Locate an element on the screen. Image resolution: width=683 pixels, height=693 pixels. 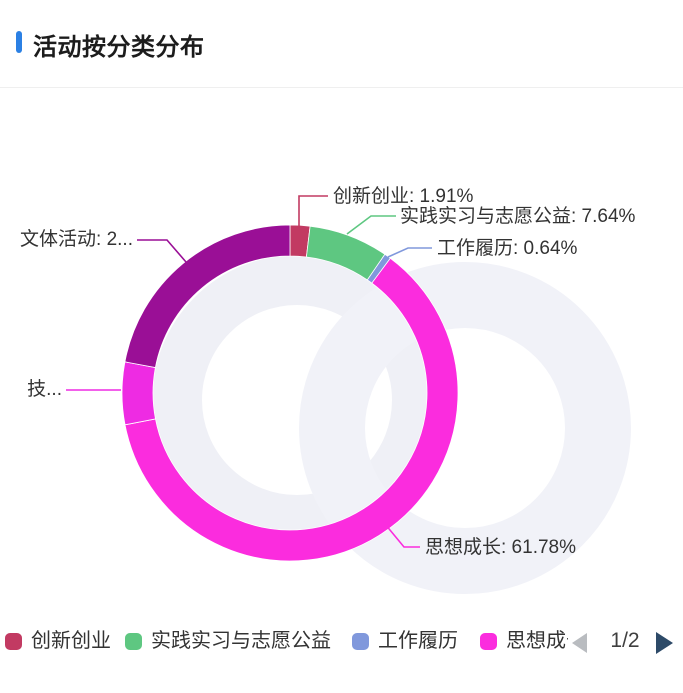
legend-item-innovation: 创新创业 is located at coordinates (58, 641).